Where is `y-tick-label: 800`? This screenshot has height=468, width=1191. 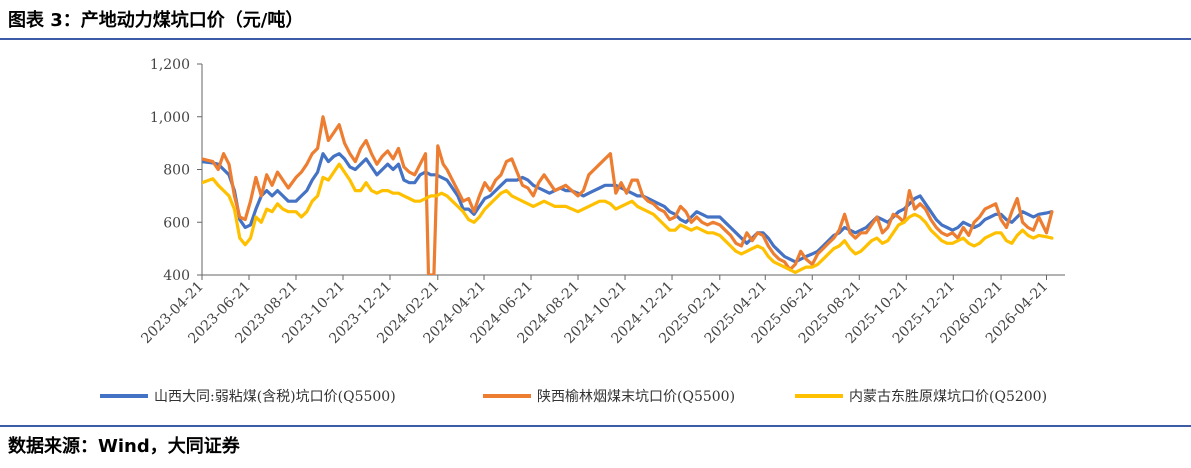 y-tick-label: 800 is located at coordinates (176, 171).